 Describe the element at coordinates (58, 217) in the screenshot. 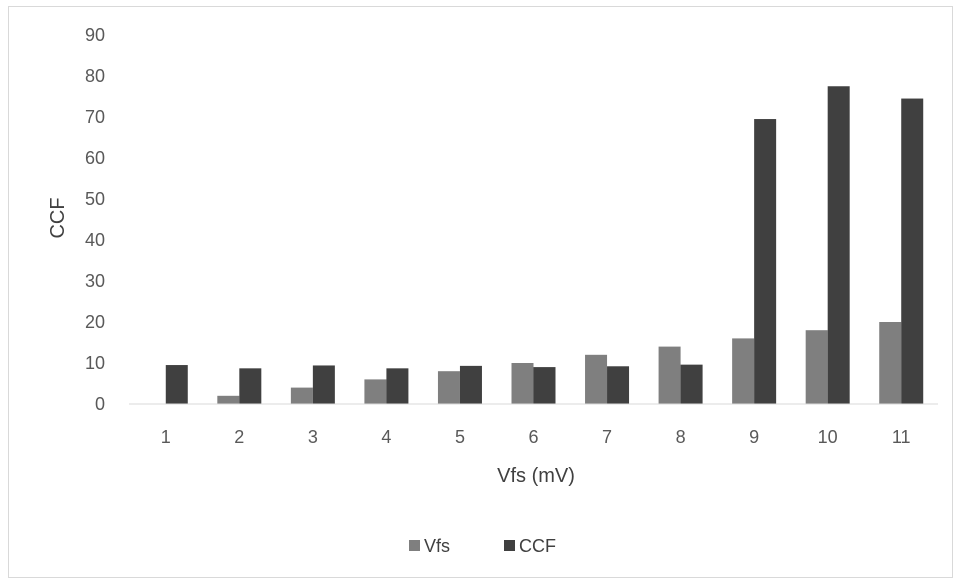

I see `y-axis-title: CCF` at that location.